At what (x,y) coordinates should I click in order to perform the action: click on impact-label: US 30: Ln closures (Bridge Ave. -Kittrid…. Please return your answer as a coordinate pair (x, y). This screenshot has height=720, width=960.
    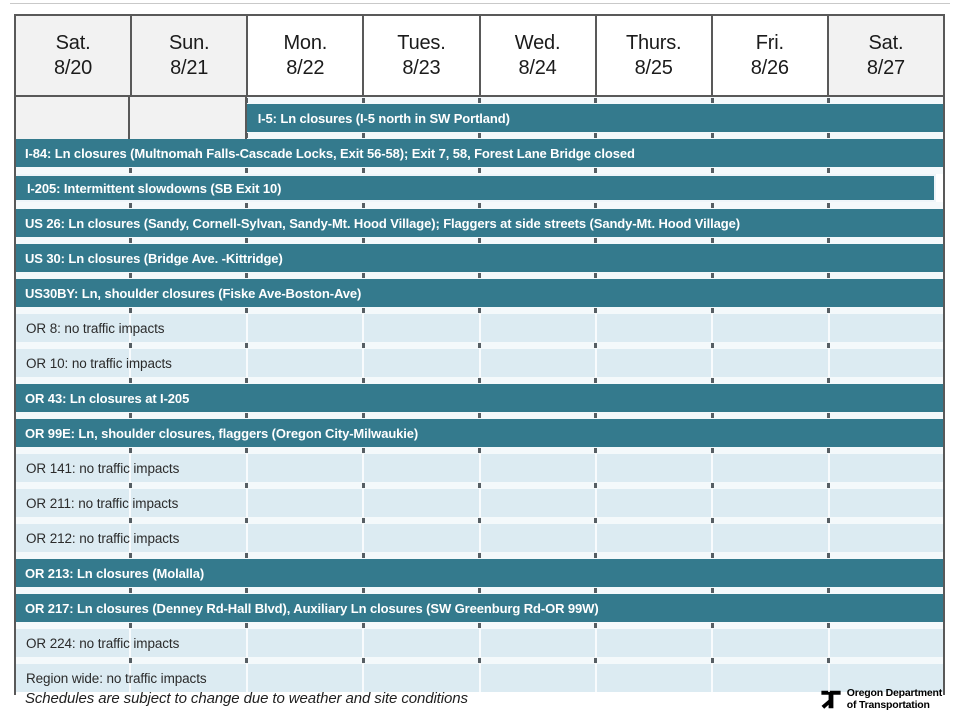
    Looking at the image, I should click on (154, 258).